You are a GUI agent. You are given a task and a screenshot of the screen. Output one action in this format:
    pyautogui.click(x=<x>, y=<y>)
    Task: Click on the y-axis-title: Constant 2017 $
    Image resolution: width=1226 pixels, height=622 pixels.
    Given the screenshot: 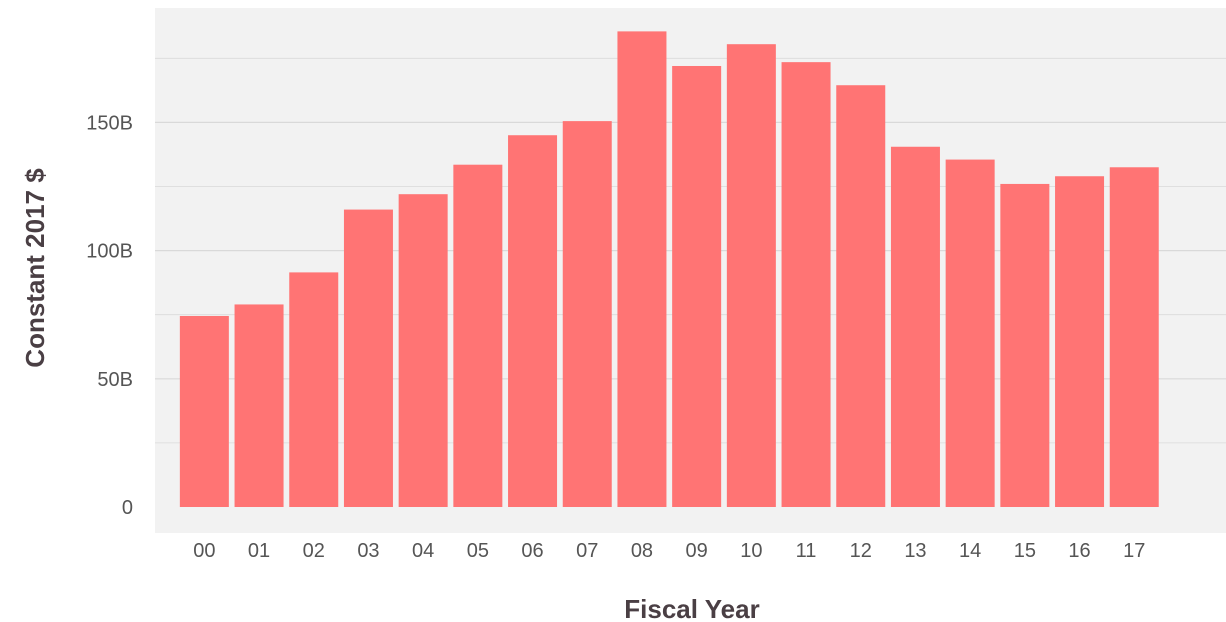 What is the action you would take?
    pyautogui.click(x=35, y=268)
    